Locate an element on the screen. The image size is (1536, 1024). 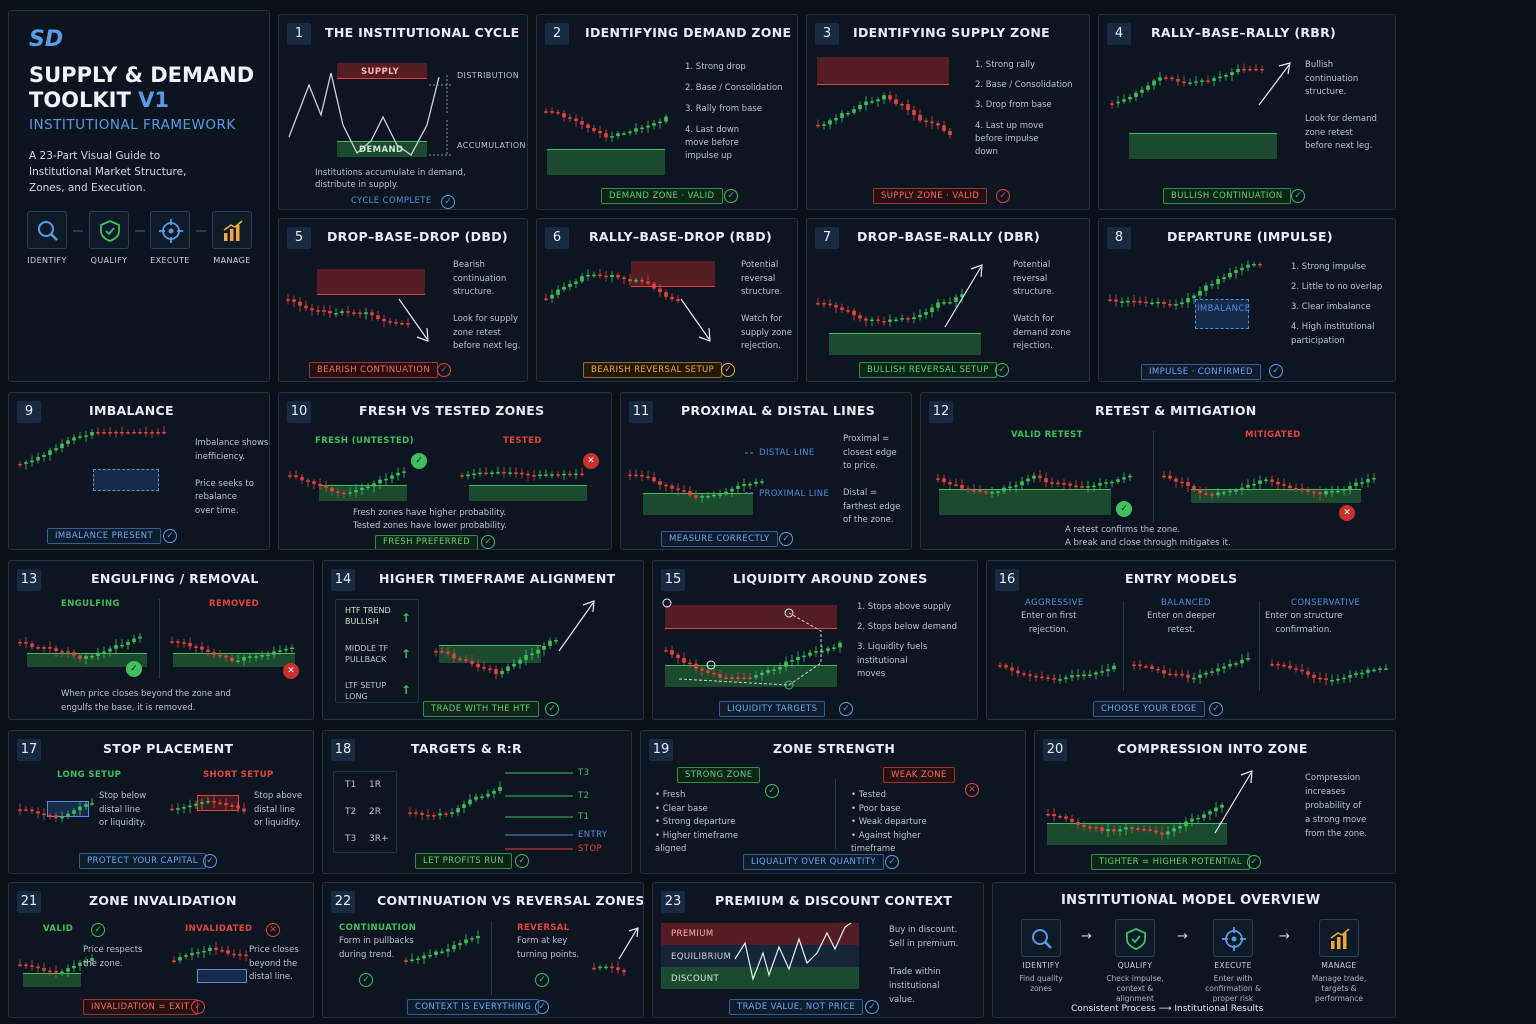
list-item: 4. Last up move before impulse down is located at coordinates (1009, 139).